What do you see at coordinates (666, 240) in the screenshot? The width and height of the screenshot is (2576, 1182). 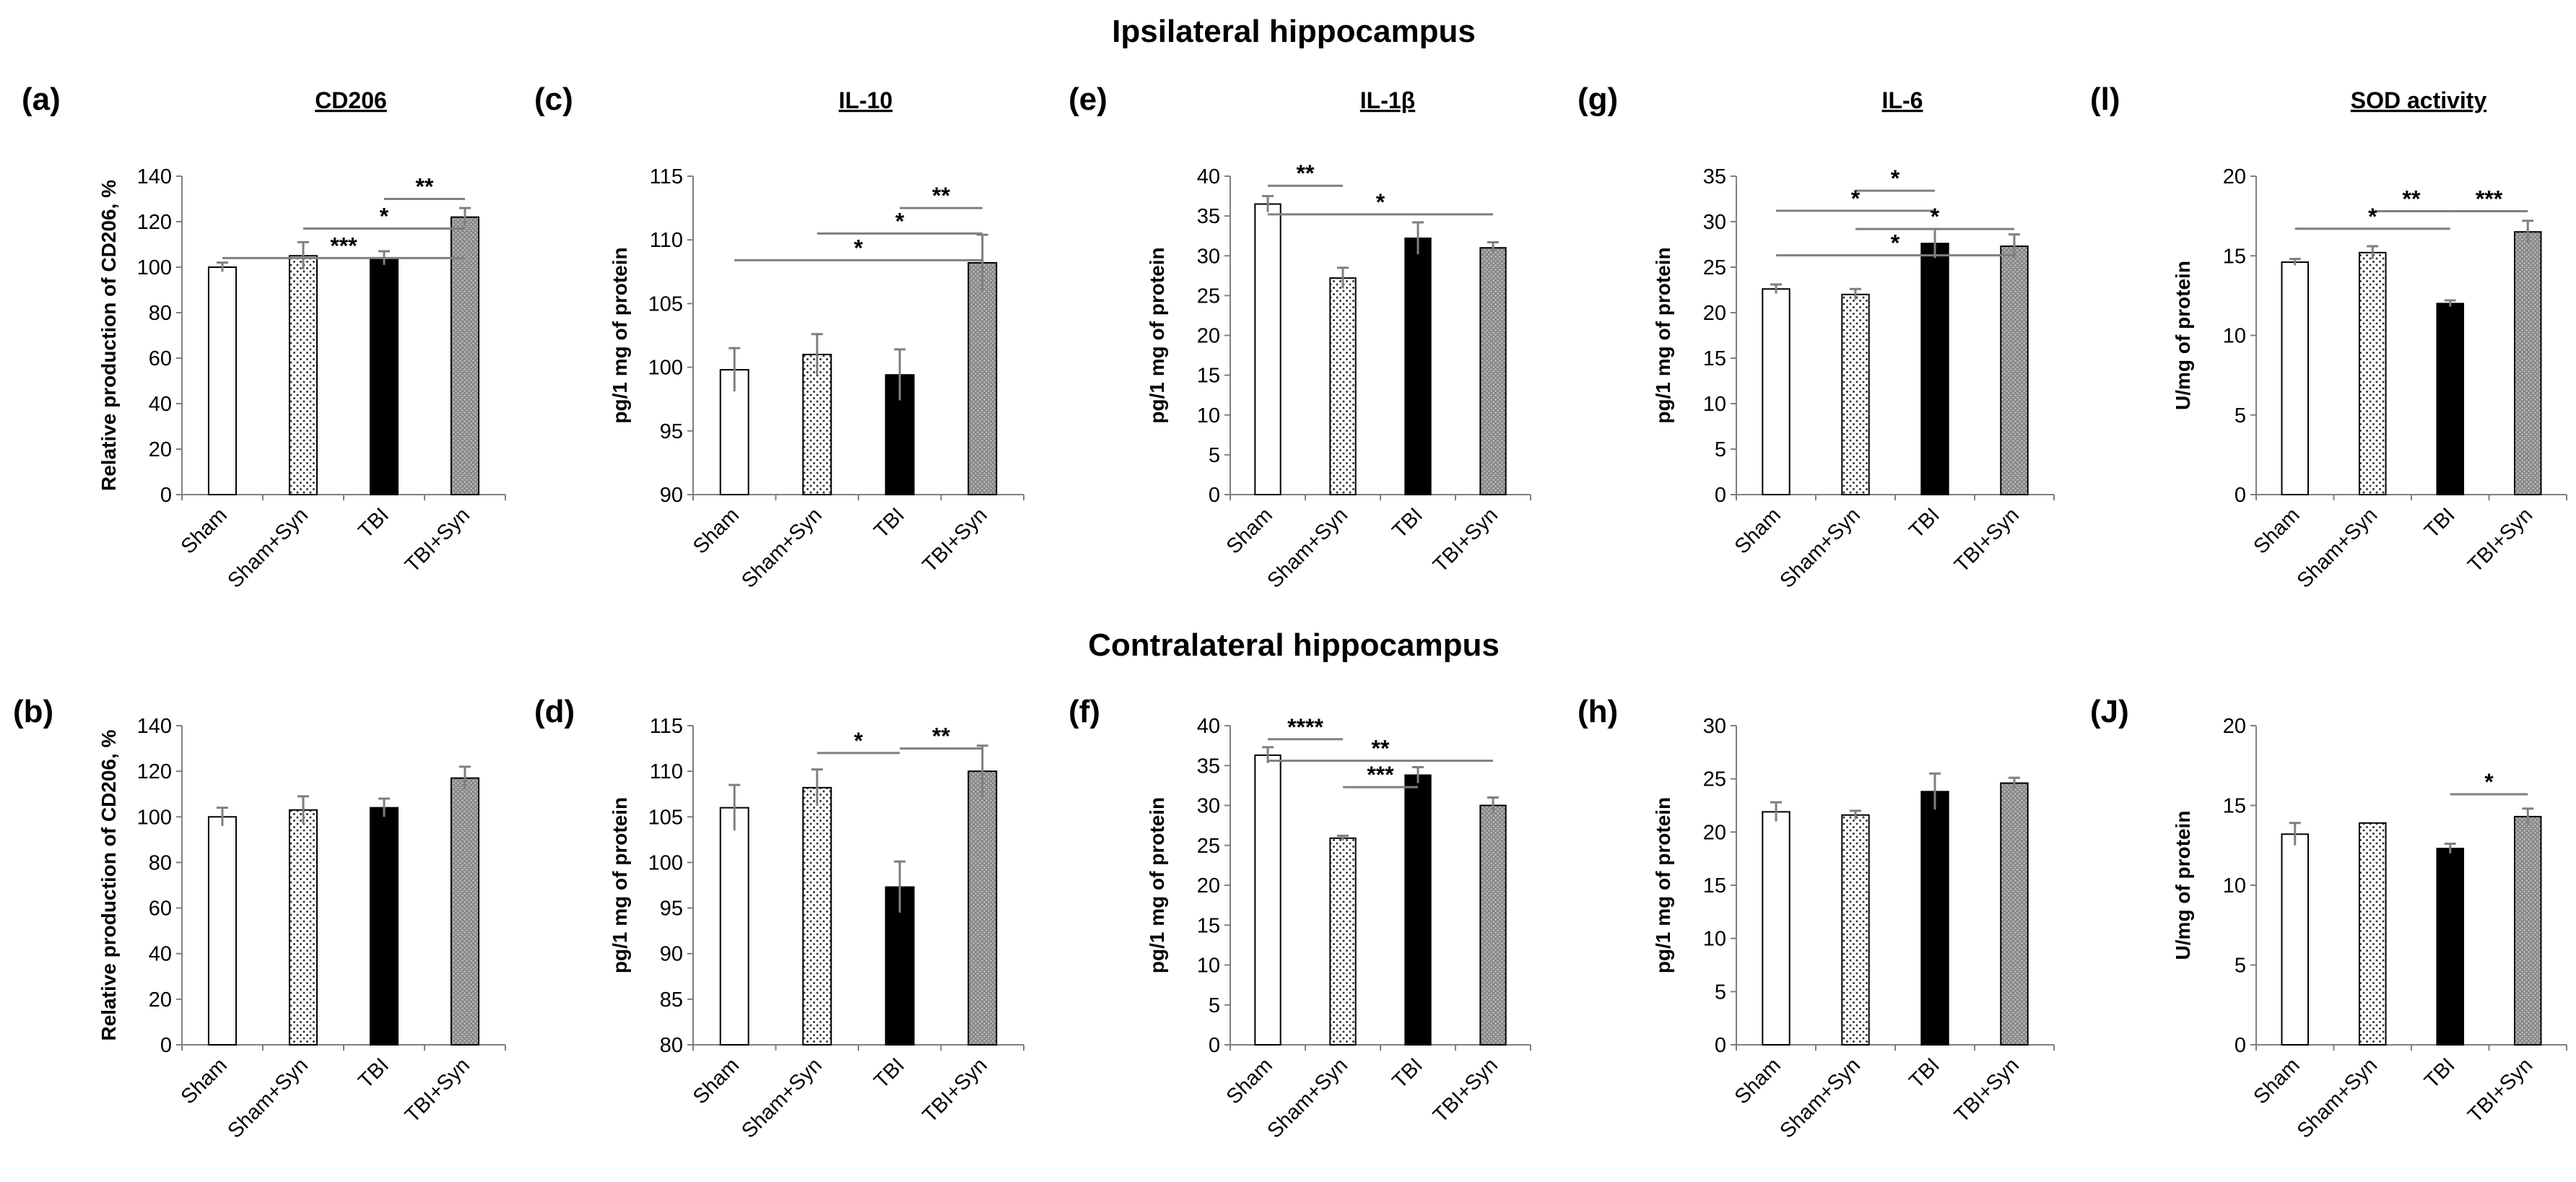 I see `y-tick-label: 110` at bounding box center [666, 240].